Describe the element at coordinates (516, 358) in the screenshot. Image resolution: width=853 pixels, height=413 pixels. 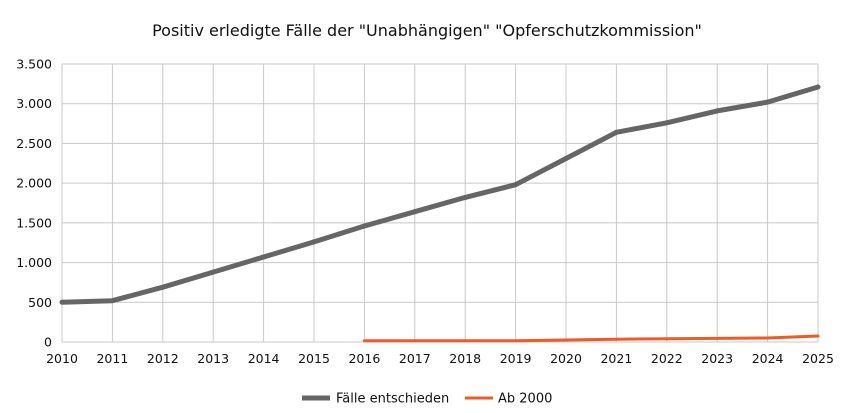
I see `x-tick-label: 2019` at that location.